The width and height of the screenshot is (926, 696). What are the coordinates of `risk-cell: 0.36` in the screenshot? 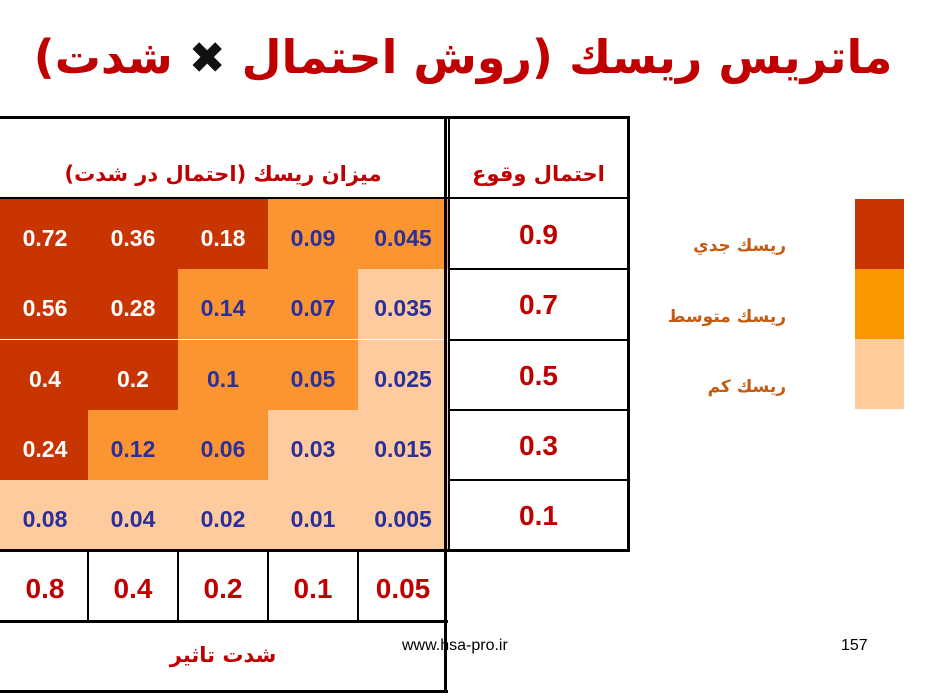 It's located at (133, 234).